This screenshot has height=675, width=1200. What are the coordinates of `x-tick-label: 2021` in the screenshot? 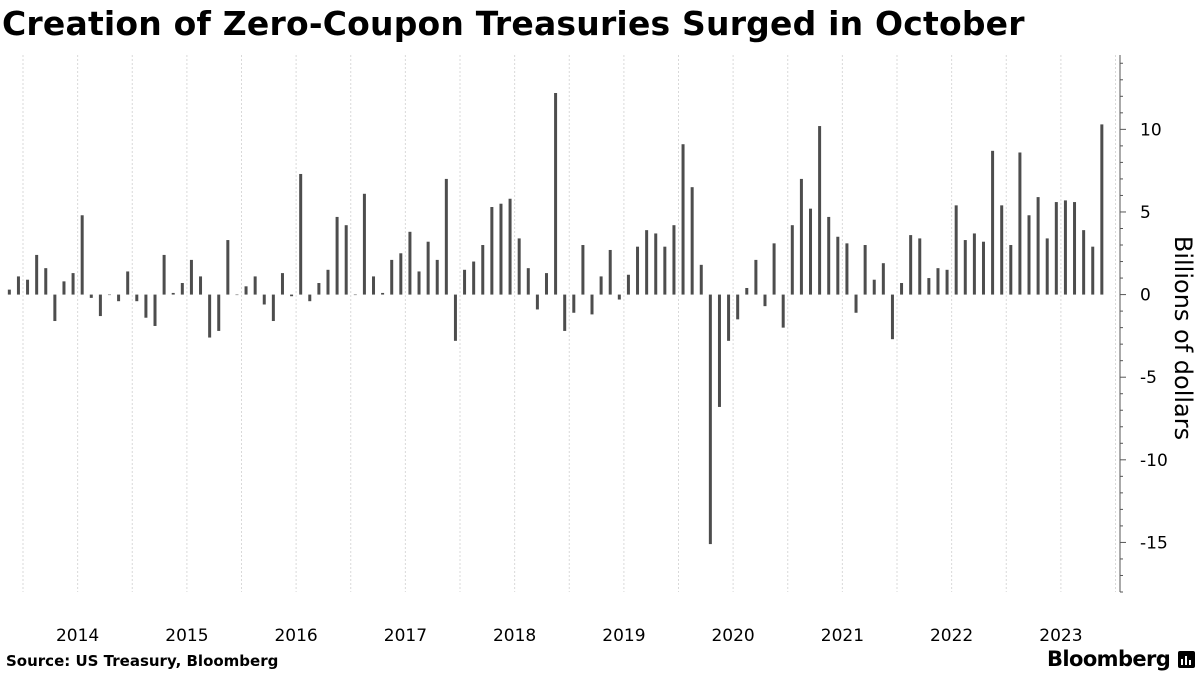 It's located at (842, 636).